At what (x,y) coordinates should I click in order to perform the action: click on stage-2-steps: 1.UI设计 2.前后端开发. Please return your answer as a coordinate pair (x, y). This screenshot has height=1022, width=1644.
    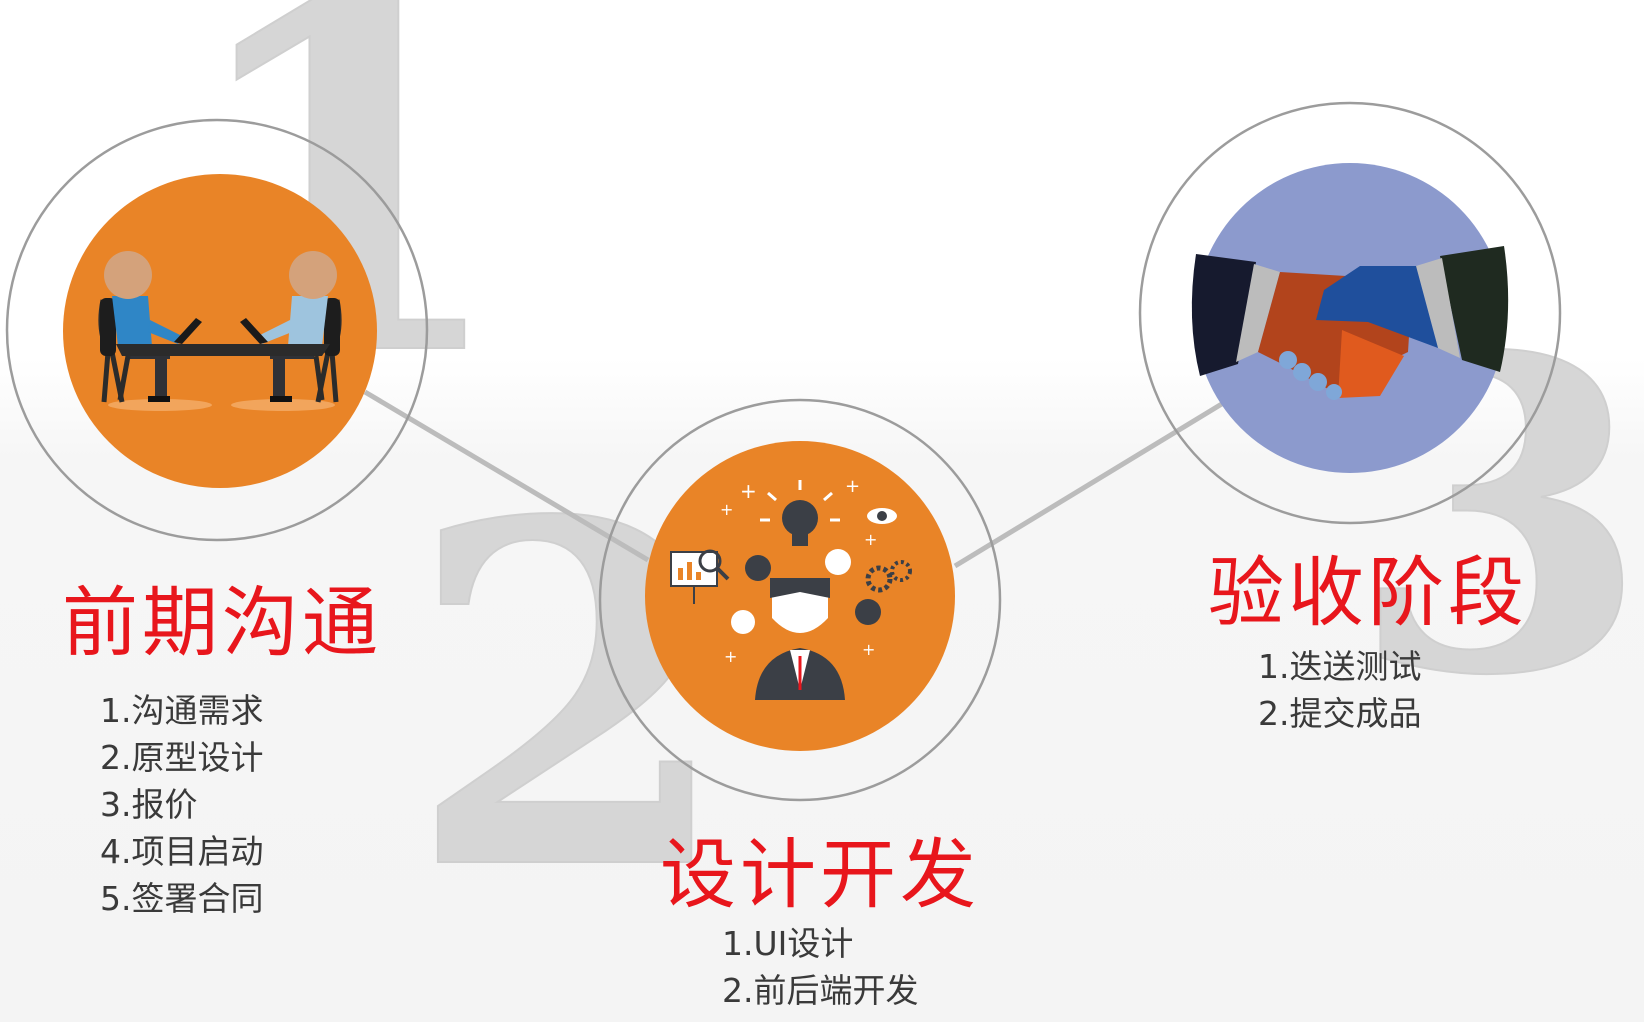
    Looking at the image, I should click on (820, 967).